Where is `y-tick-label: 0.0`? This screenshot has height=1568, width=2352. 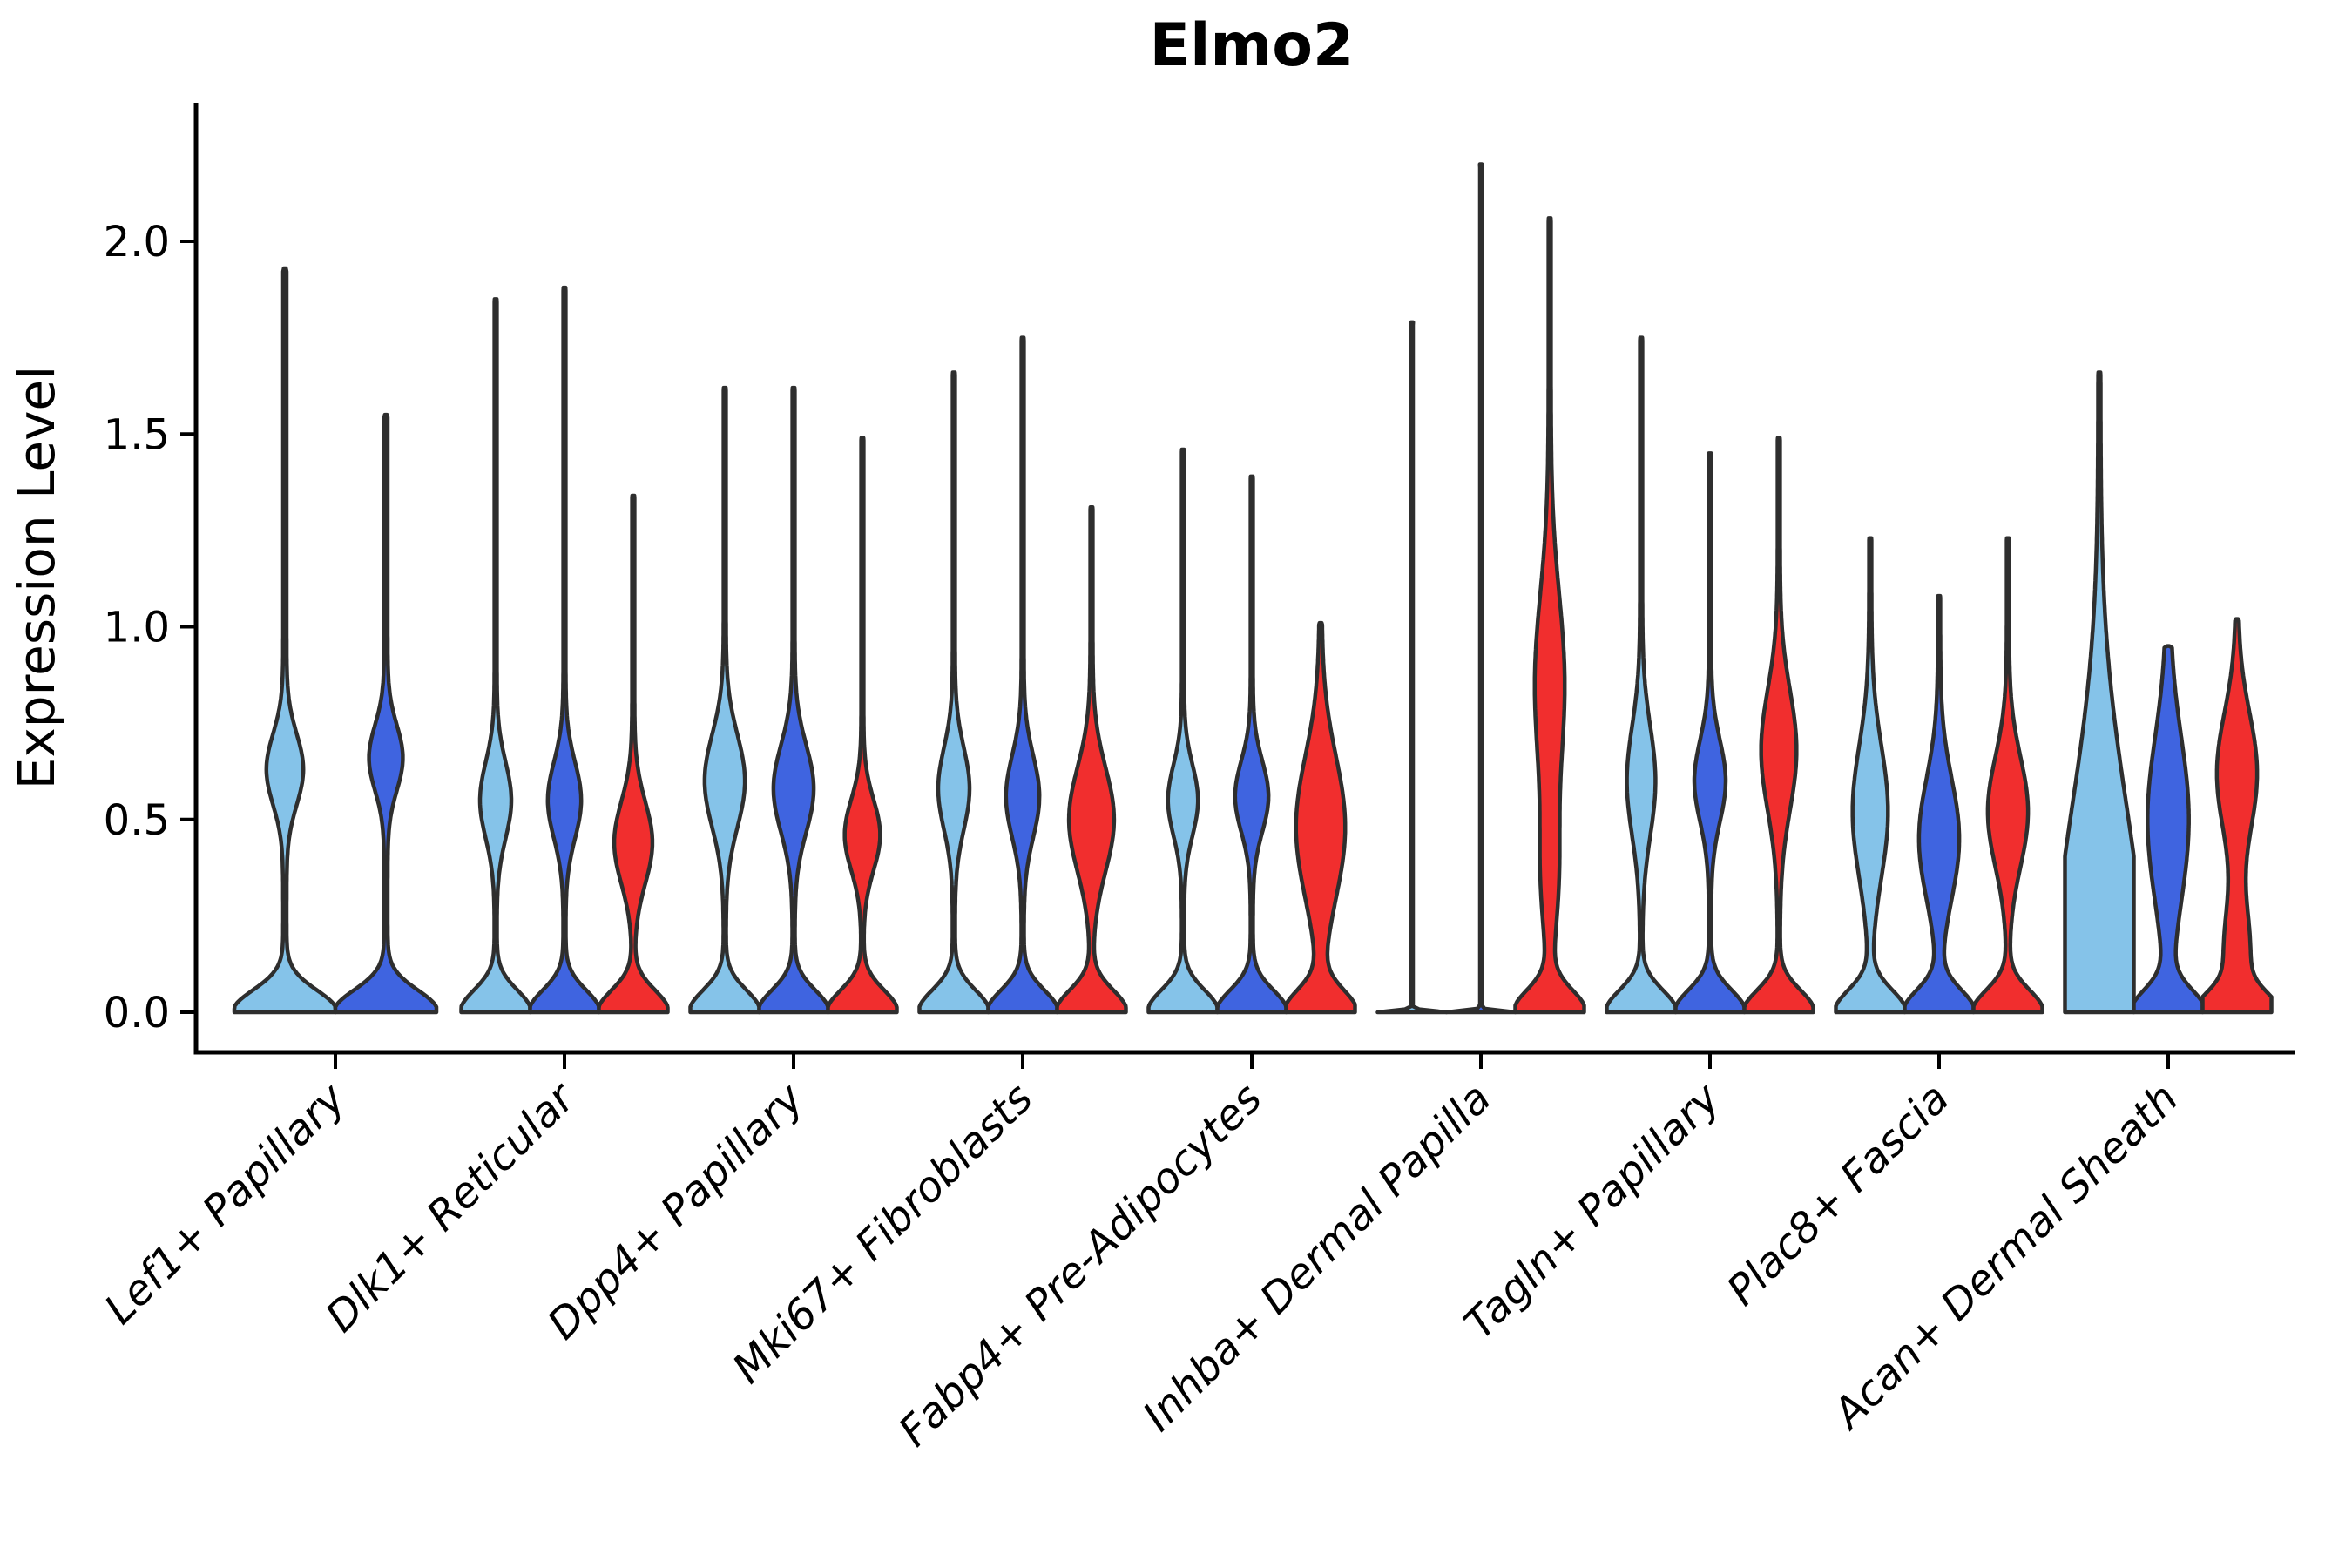
y-tick-label: 0.0 is located at coordinates (137, 1013).